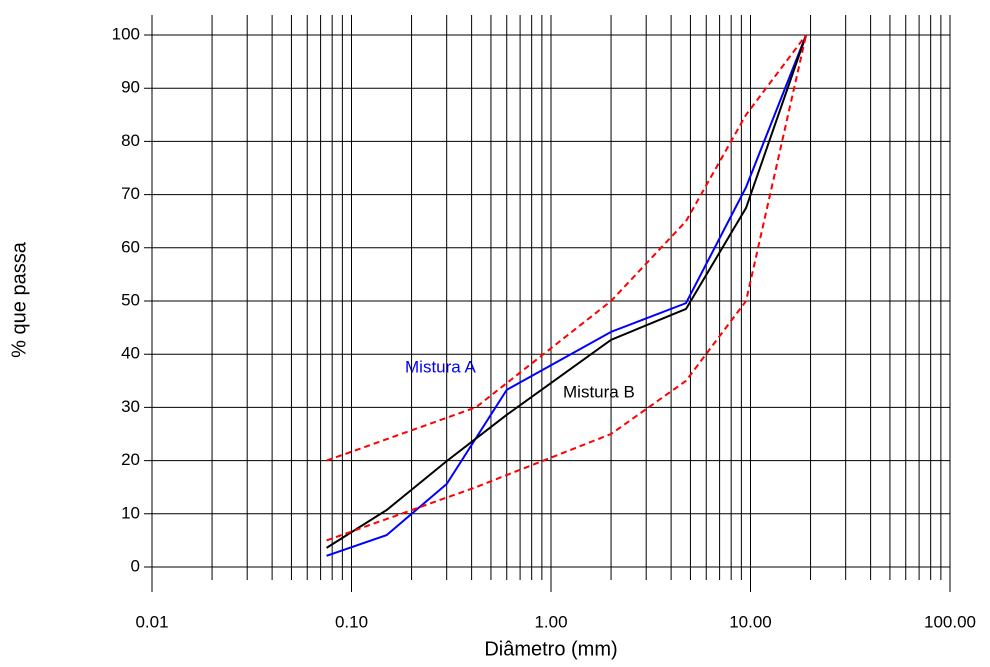 The width and height of the screenshot is (990, 667). What do you see at coordinates (130, 140) in the screenshot?
I see `y-tick-label: 80` at bounding box center [130, 140].